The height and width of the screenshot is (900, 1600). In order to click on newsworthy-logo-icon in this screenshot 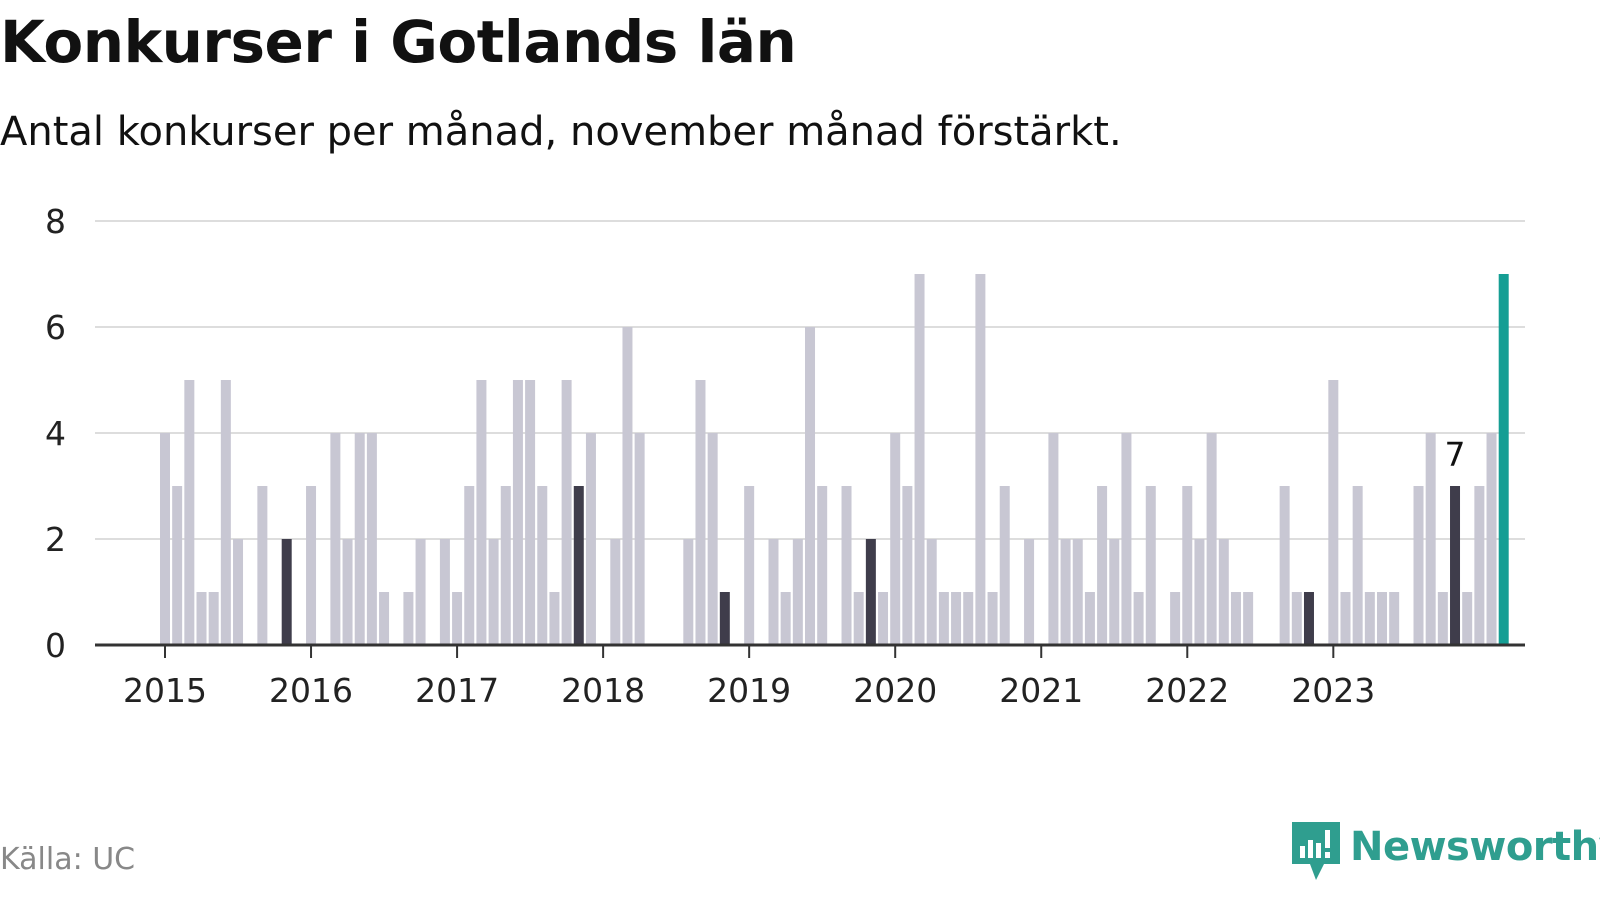, I will do `click(1316, 851)`.